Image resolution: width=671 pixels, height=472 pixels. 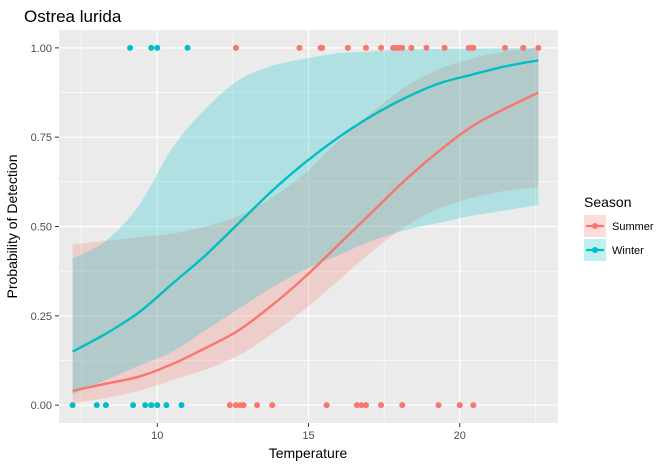 What do you see at coordinates (41, 138) in the screenshot?
I see `y-tick-label: 0.75` at bounding box center [41, 138].